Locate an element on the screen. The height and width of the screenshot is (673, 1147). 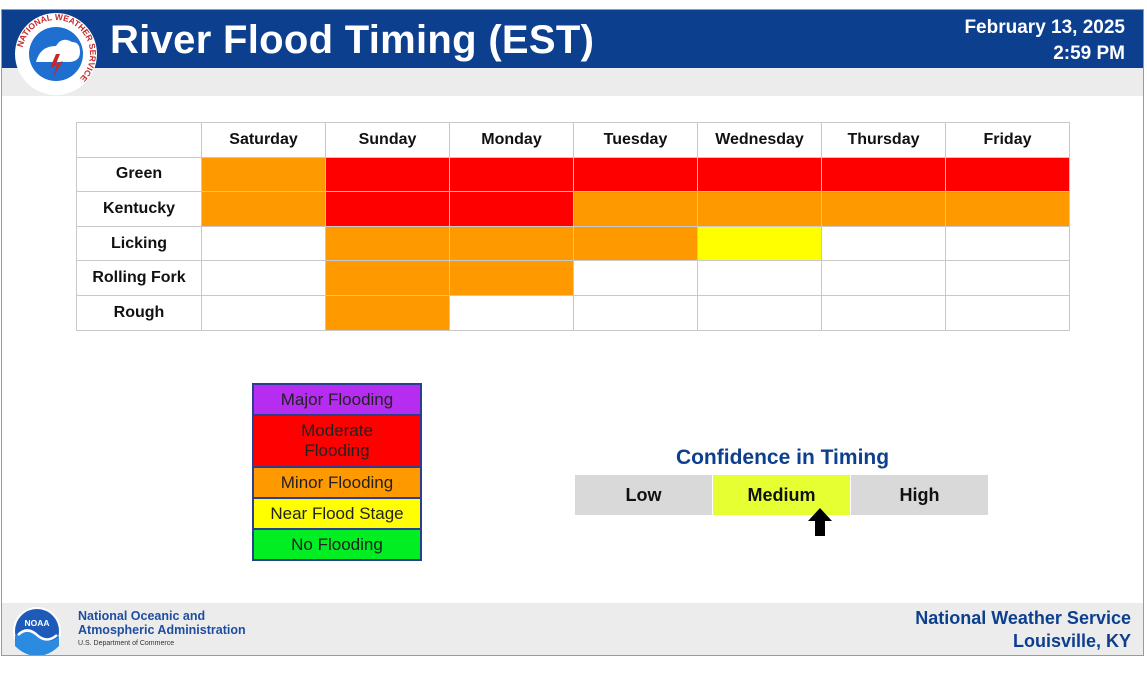
river-row-rolling-fork: Rolling Fork is located at coordinates (573, 278).